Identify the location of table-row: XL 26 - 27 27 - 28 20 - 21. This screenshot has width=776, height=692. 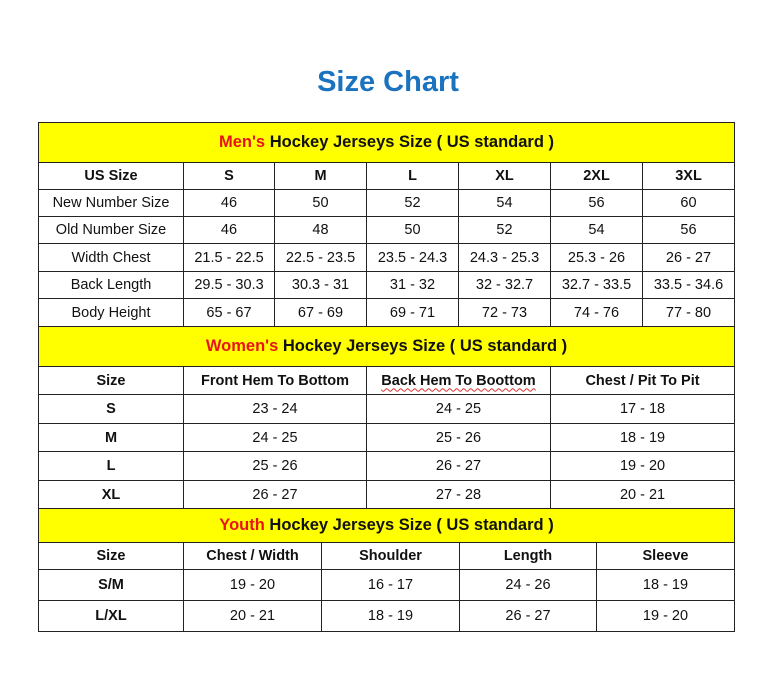
(387, 494).